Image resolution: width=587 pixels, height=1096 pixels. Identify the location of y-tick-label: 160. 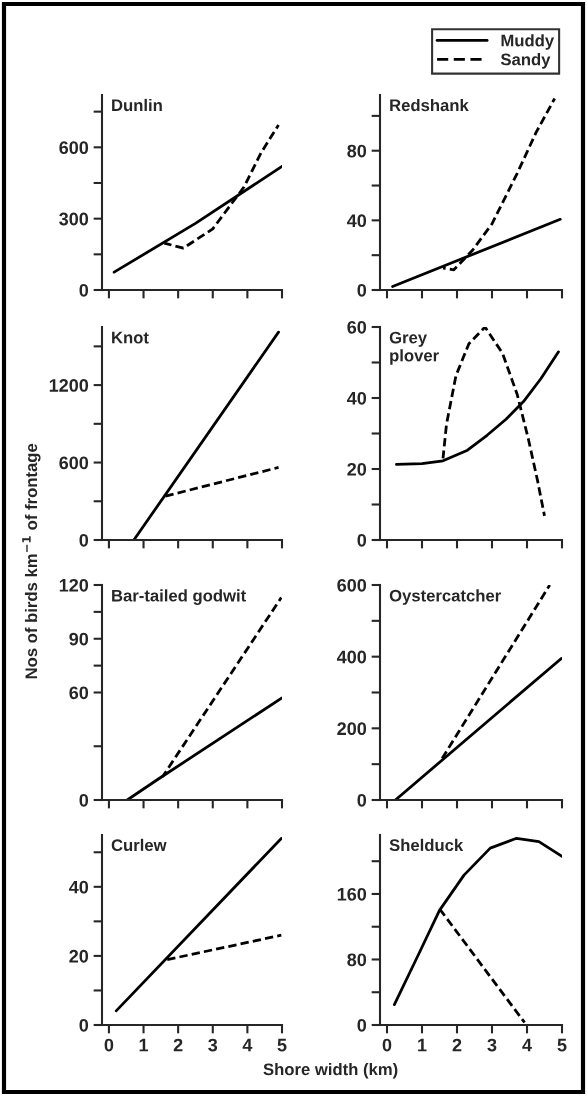
(352, 894).